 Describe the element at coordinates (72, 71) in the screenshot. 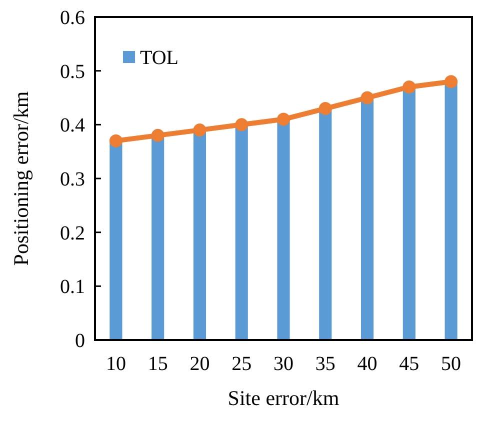

I see `y-tick-label: 0.5` at that location.